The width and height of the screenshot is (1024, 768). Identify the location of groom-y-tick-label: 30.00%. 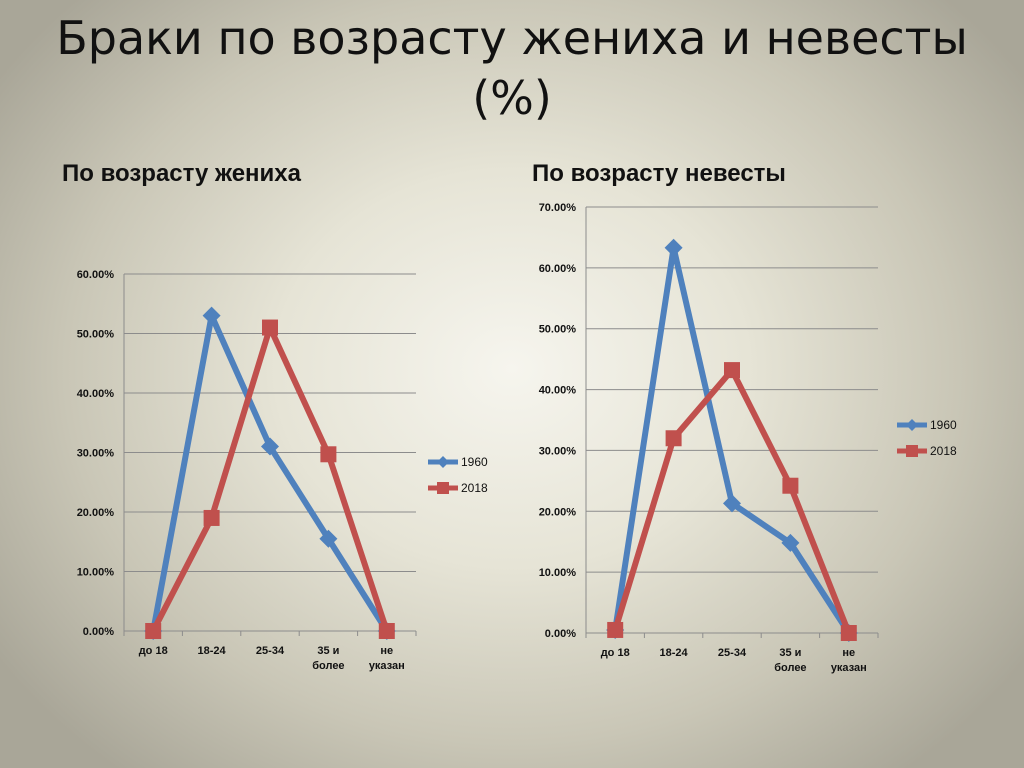
(96, 454).